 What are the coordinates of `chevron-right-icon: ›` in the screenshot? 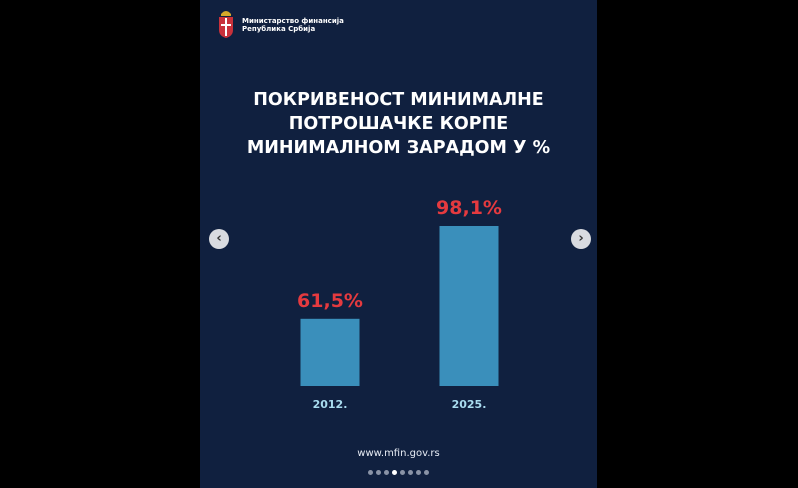 It's located at (581, 238).